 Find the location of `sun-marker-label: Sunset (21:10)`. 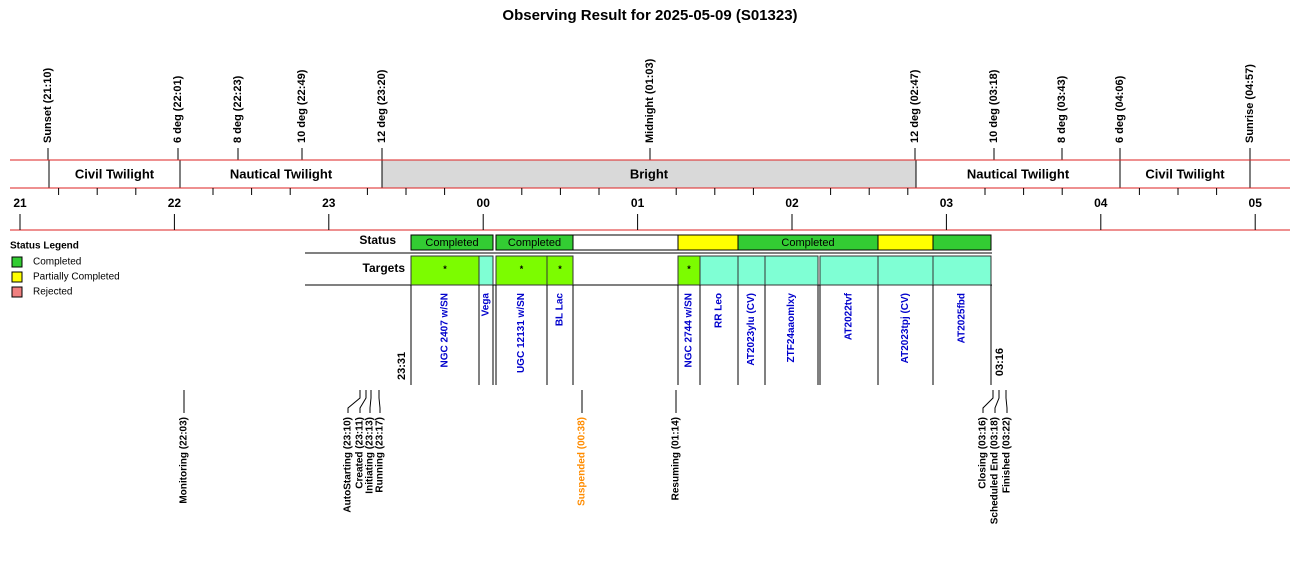

sun-marker-label: Sunset (21:10) is located at coordinates (48, 105).